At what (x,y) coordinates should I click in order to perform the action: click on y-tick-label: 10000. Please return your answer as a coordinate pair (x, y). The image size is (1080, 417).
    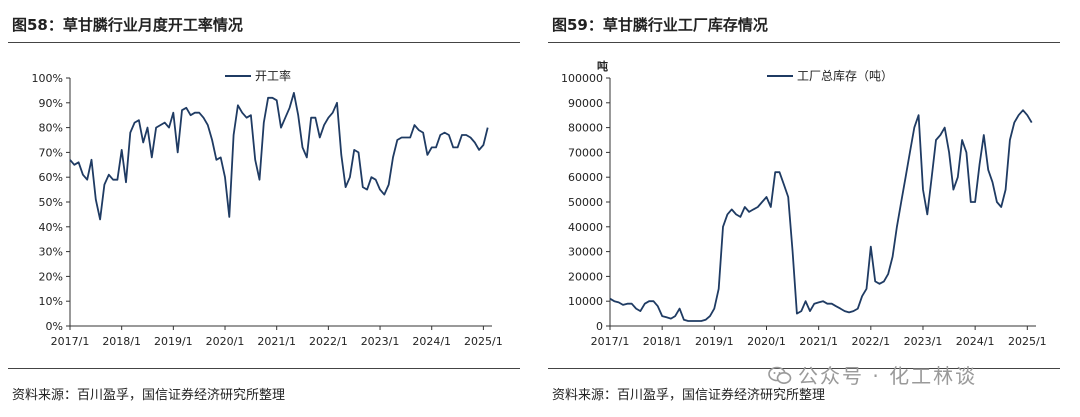
    Looking at the image, I should click on (585, 301).